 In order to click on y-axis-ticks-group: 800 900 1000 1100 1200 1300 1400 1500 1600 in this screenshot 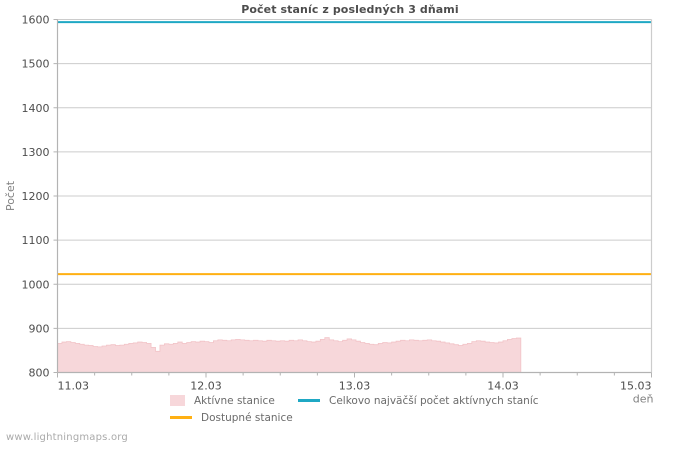, I will do `click(40, 197)`.